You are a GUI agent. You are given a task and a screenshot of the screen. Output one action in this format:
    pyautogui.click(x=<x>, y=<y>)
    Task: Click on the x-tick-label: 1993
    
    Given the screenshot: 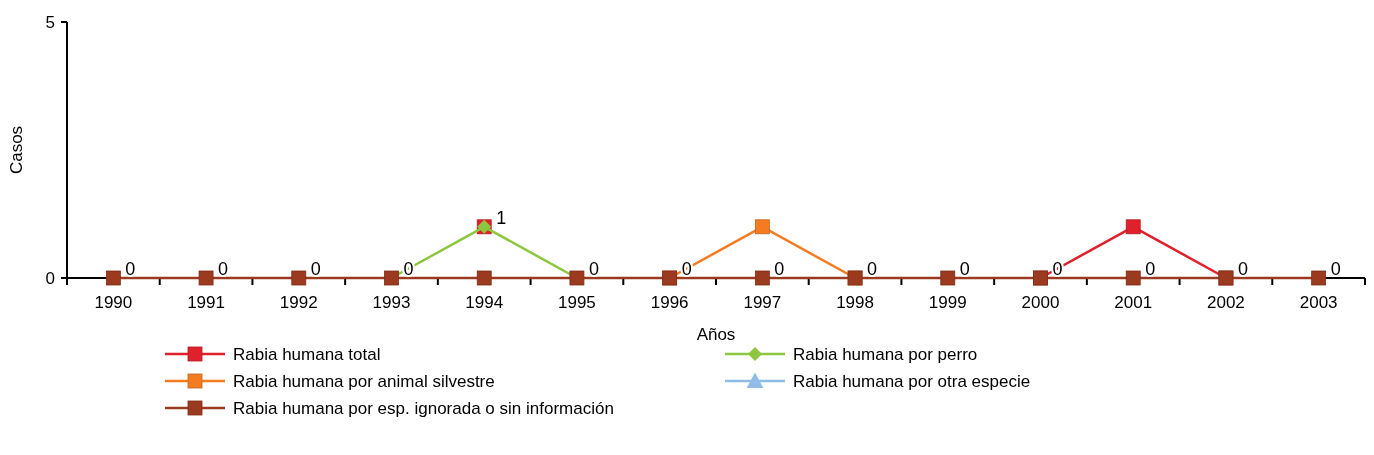 What is the action you would take?
    pyautogui.click(x=391, y=302)
    